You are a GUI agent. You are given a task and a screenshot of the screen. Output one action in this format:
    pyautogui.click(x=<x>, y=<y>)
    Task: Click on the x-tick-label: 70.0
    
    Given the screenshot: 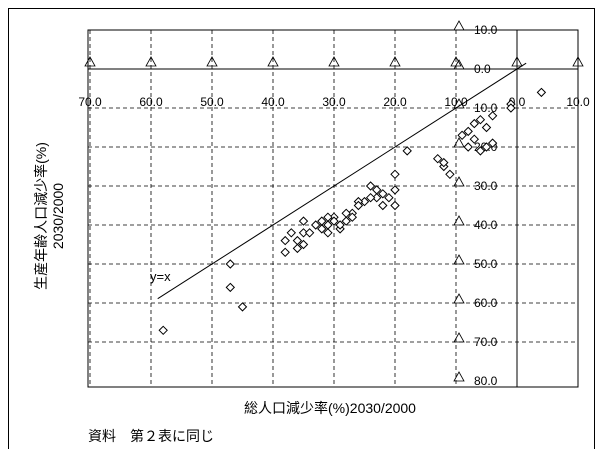 What is the action you would take?
    pyautogui.click(x=90, y=102)
    